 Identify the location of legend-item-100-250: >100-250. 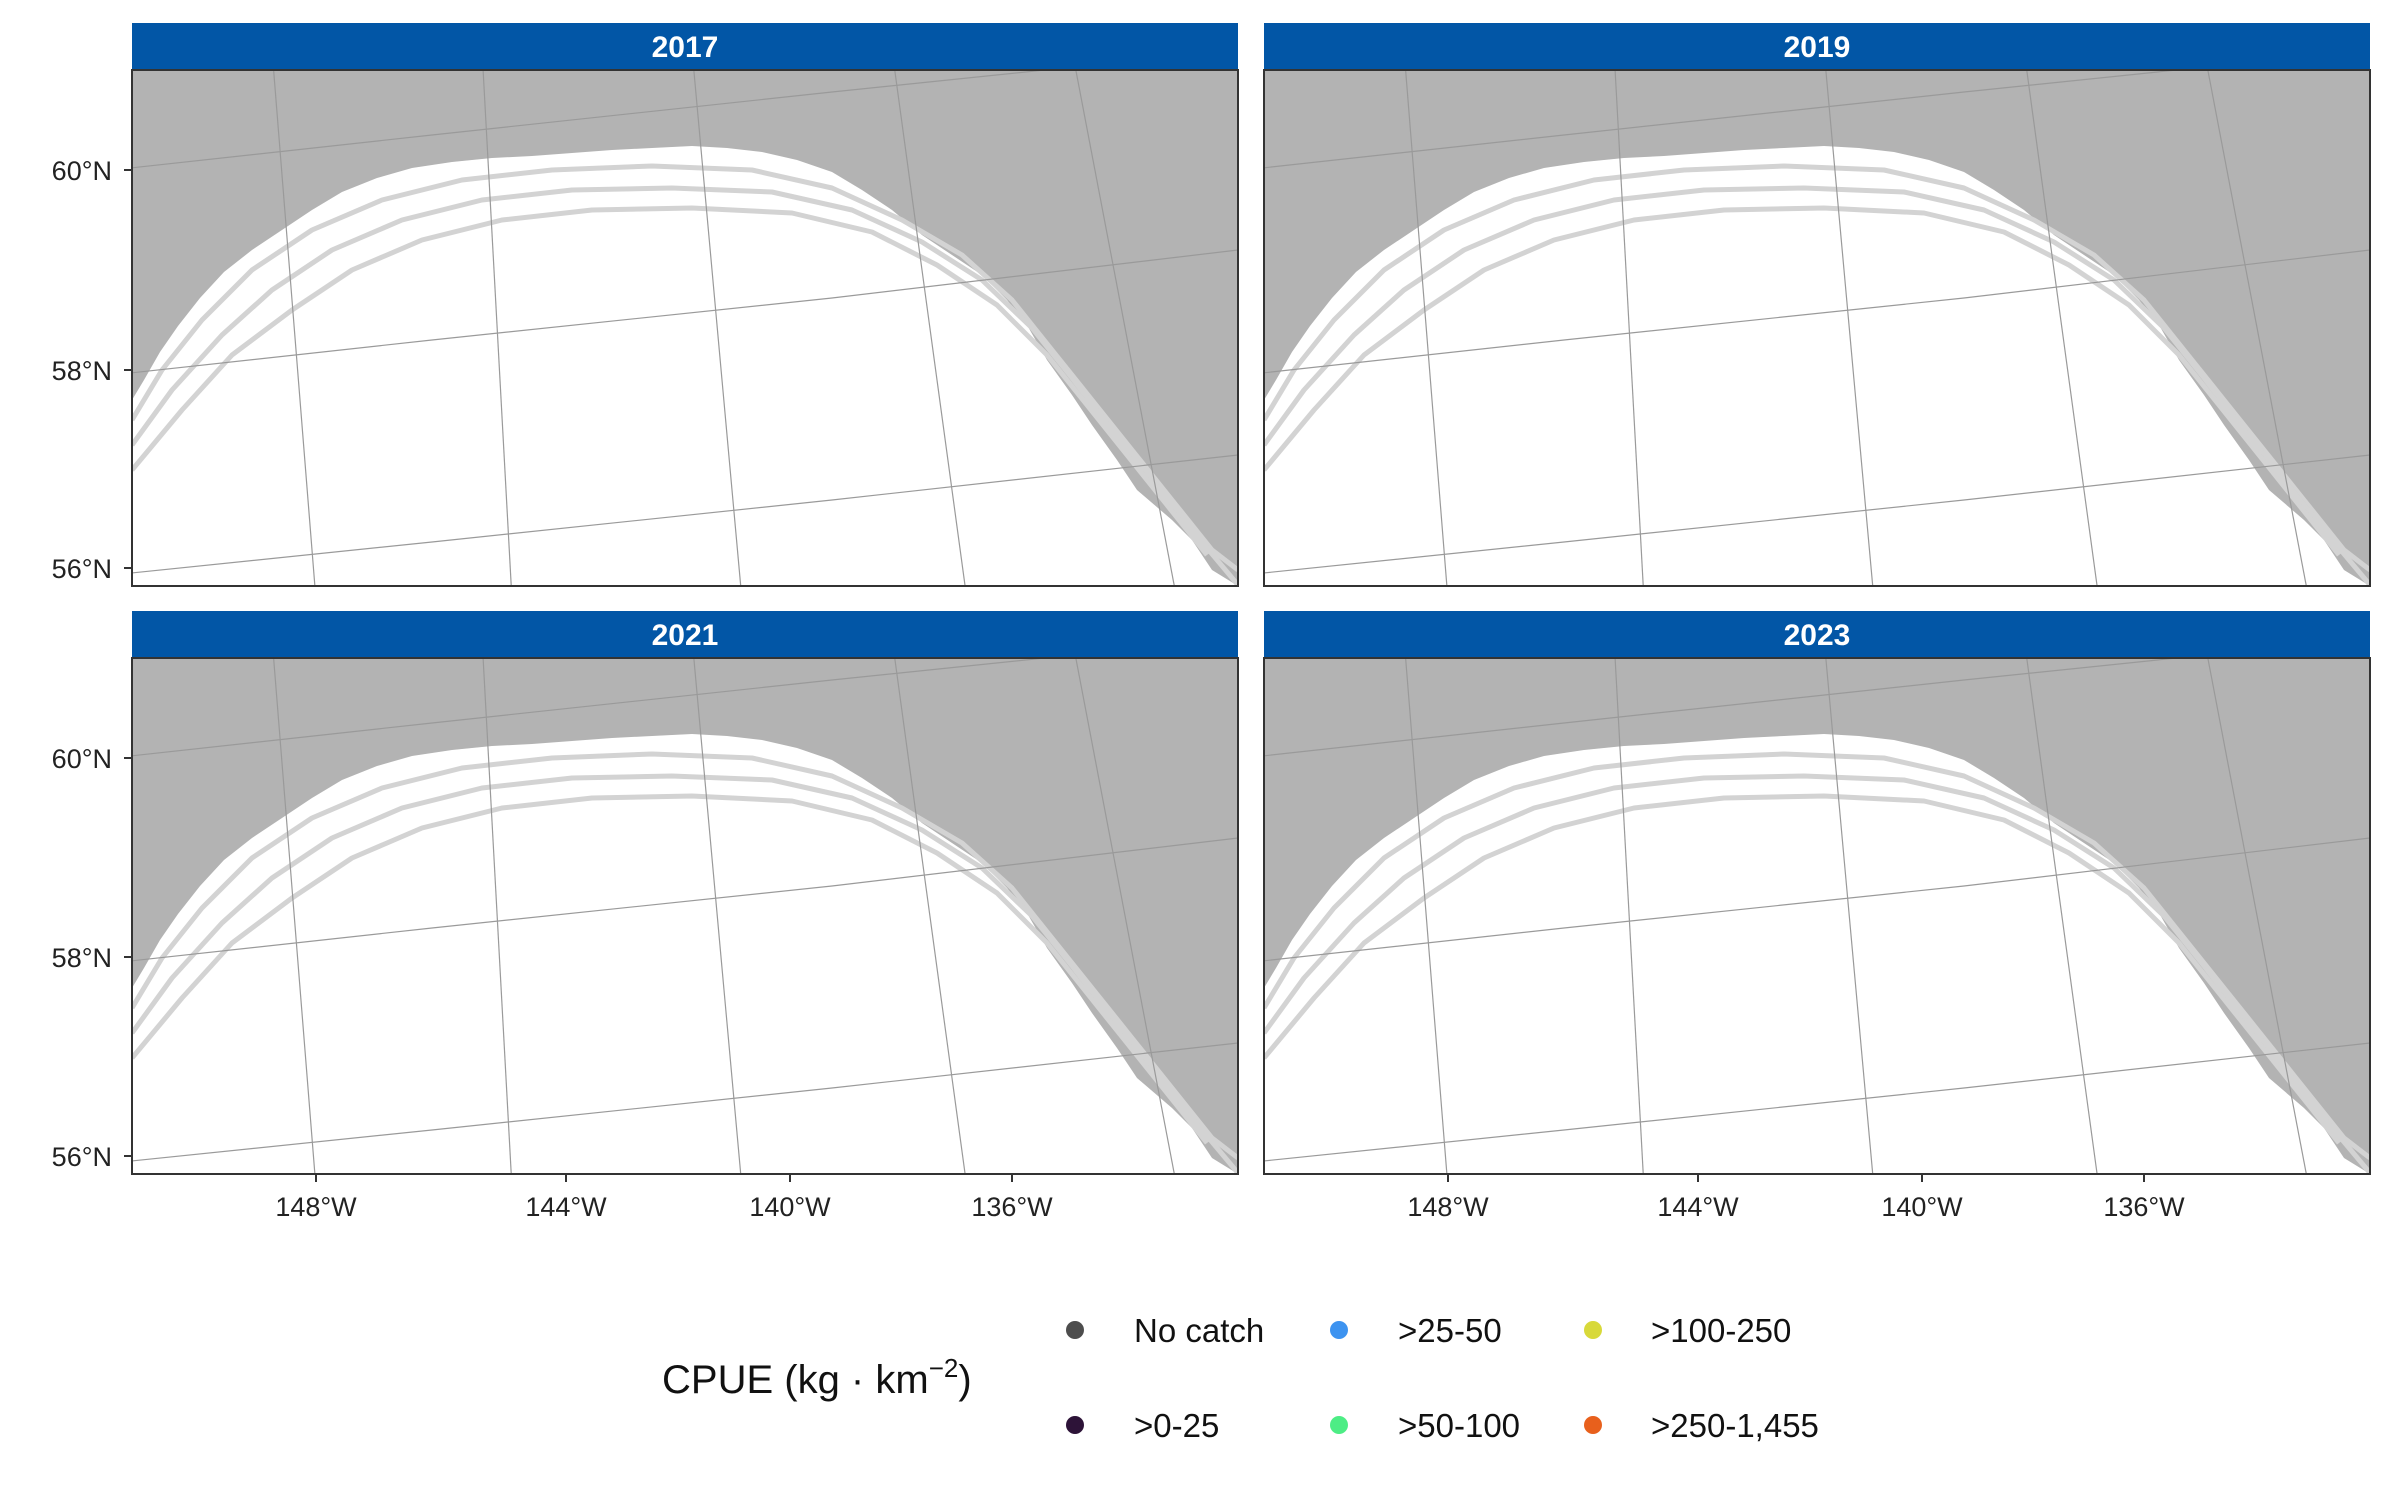
(1687, 1330).